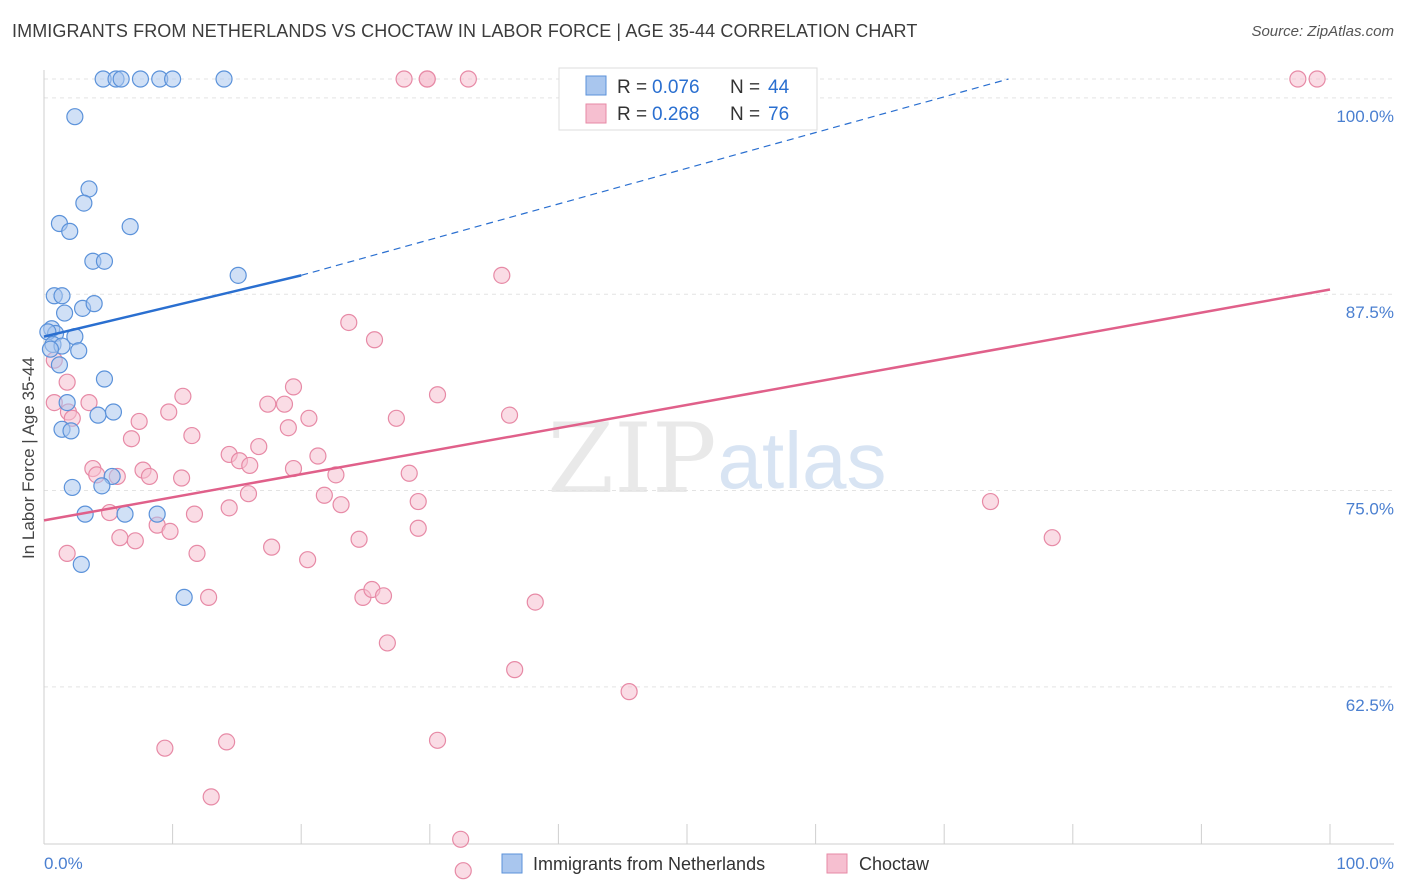  What do you see at coordinates (596, 113) in the screenshot?
I see `legend-swatch-choctaw` at bounding box center [596, 113].